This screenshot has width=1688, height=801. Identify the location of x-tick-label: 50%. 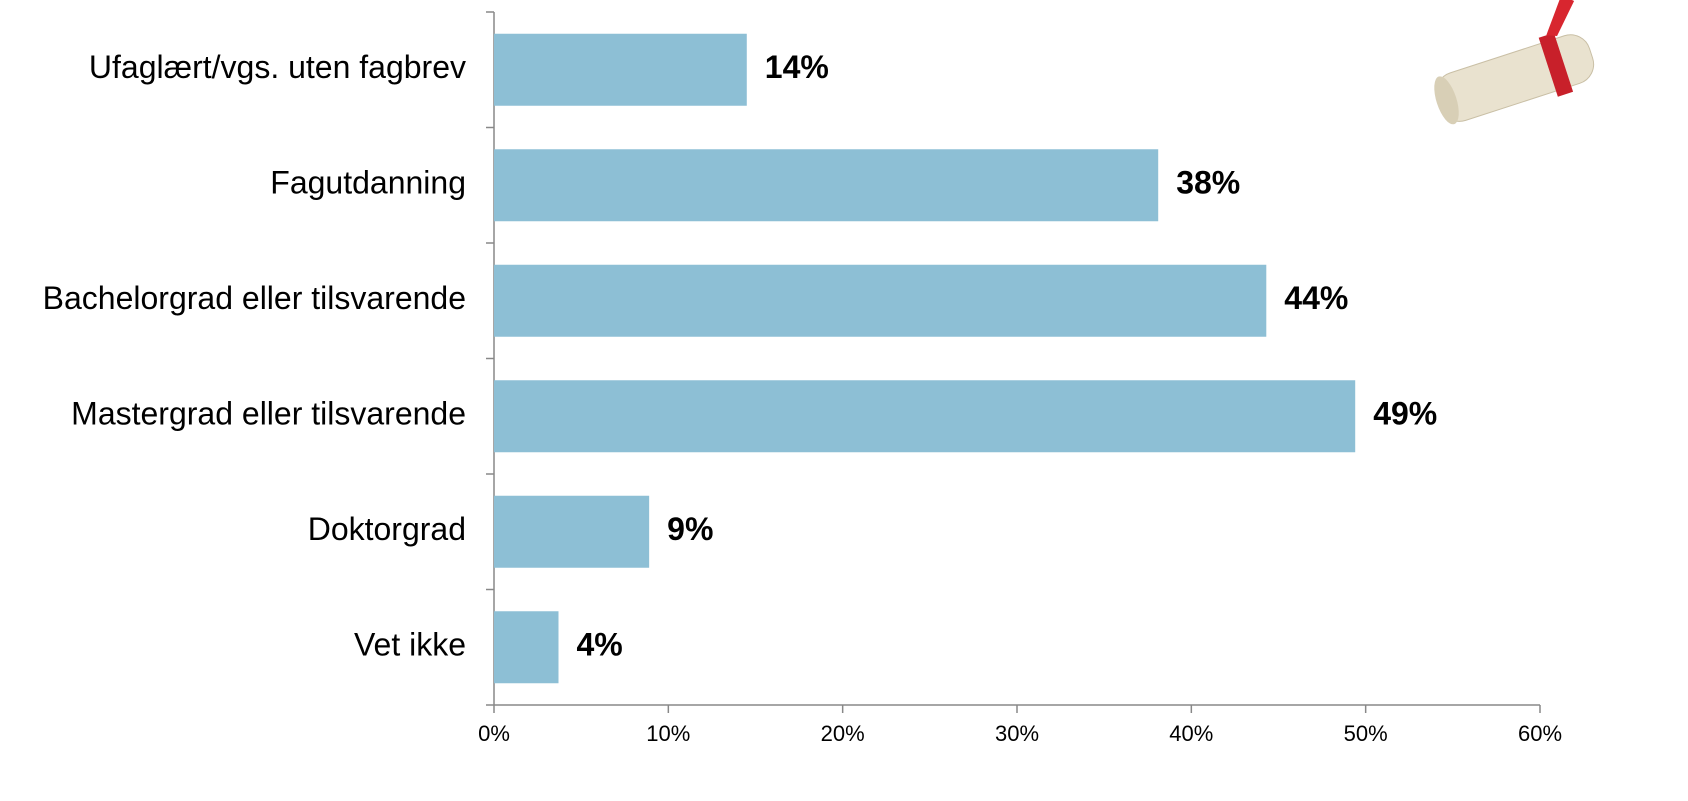
(1366, 733).